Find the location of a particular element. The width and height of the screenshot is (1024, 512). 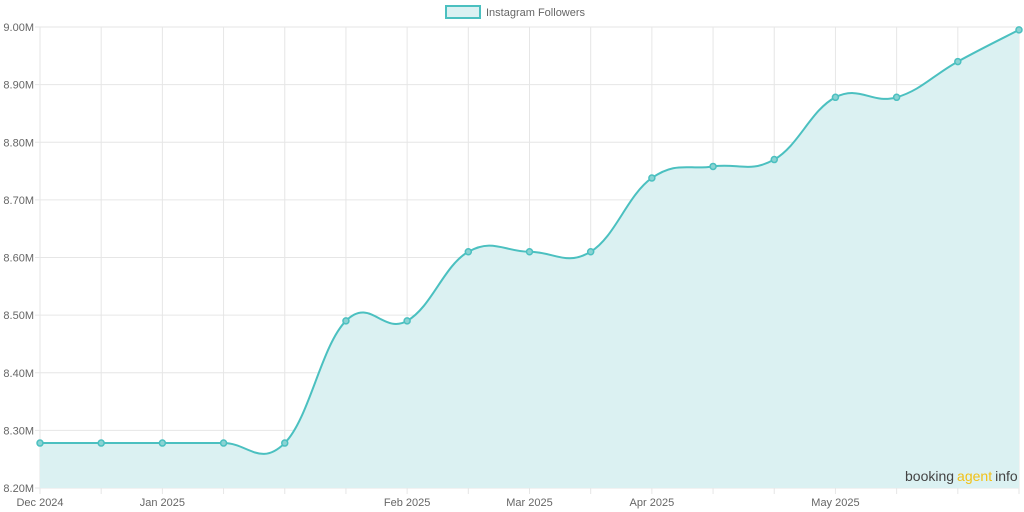

x-tick-label: Jan 2025 is located at coordinates (162, 503).